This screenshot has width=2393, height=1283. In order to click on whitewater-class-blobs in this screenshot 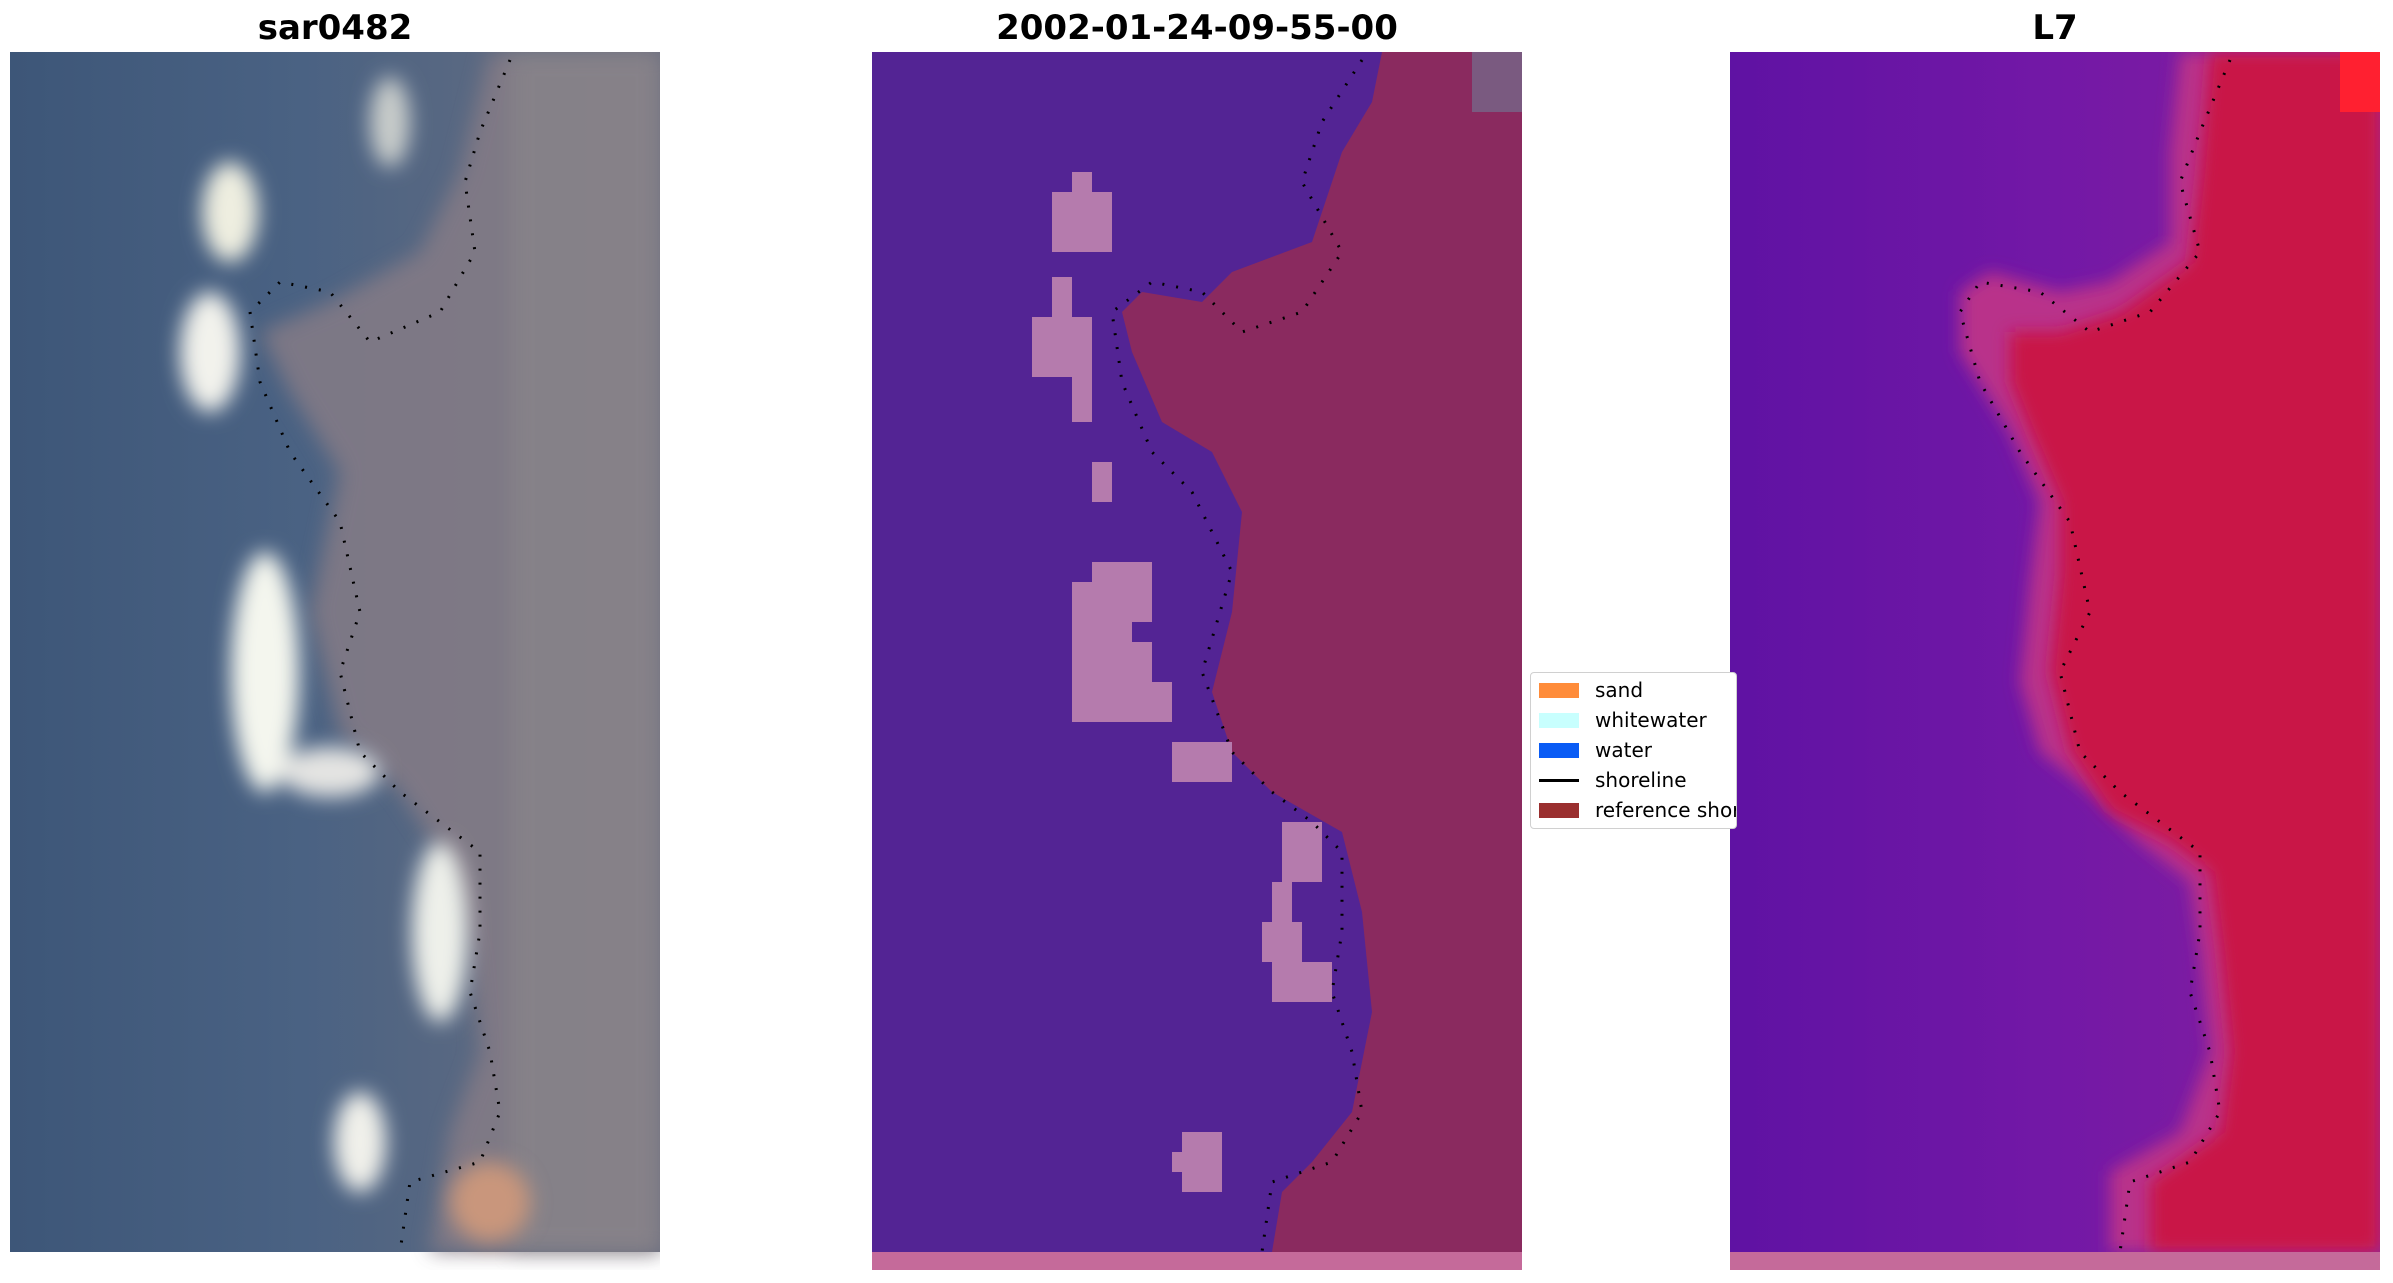, I will do `click(1182, 682)`.